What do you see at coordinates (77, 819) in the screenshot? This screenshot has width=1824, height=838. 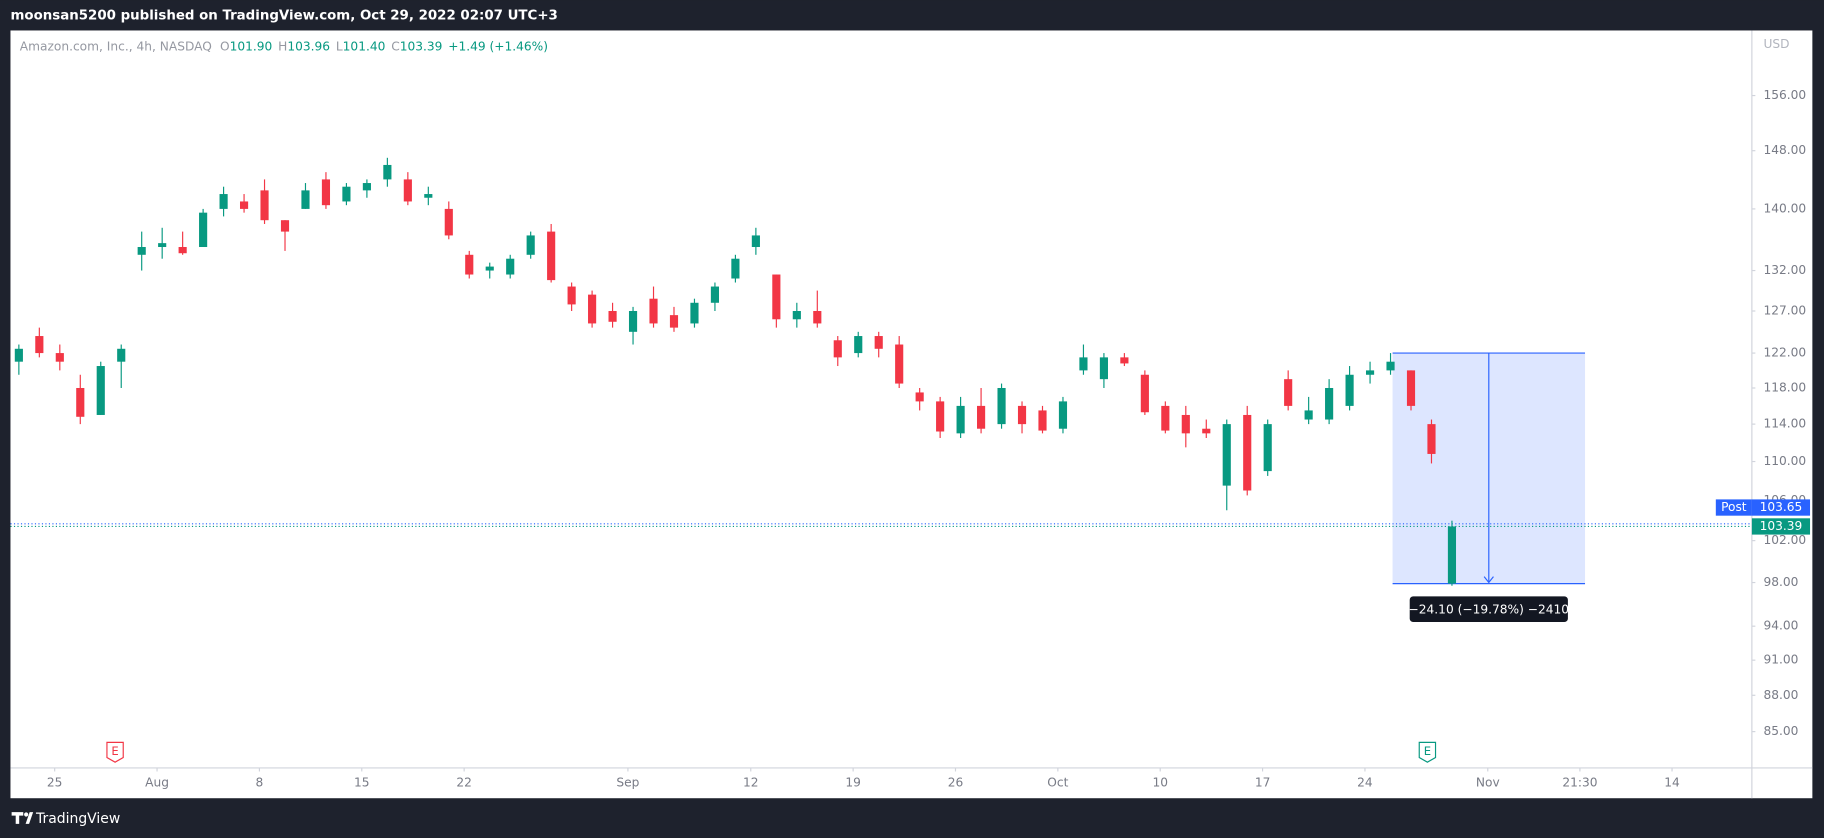 I see `brand-name: TradingView` at bounding box center [77, 819].